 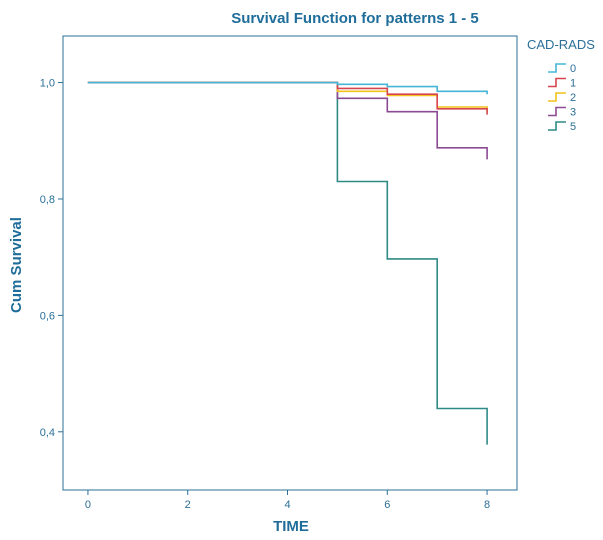 I want to click on x-ticks: 0 2 4 6 8, so click(x=287, y=500).